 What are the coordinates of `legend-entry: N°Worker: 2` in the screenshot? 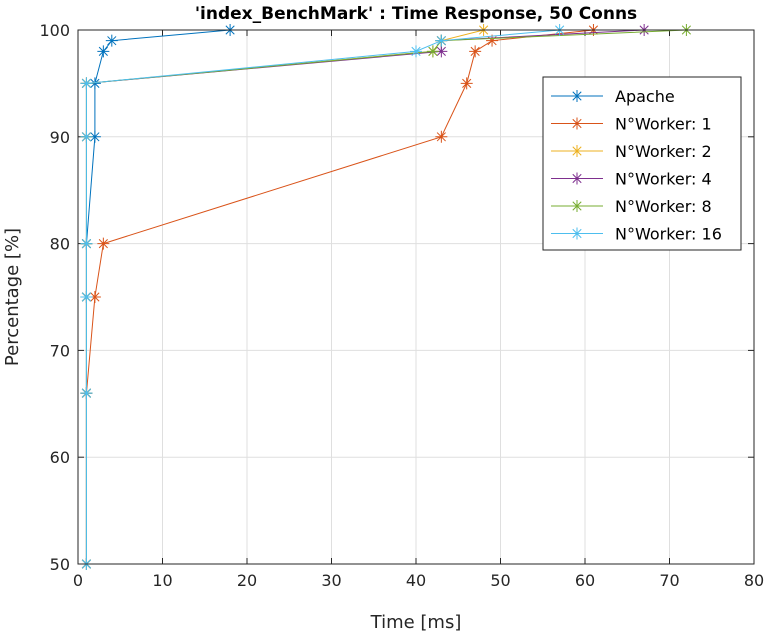 It's located at (631, 151).